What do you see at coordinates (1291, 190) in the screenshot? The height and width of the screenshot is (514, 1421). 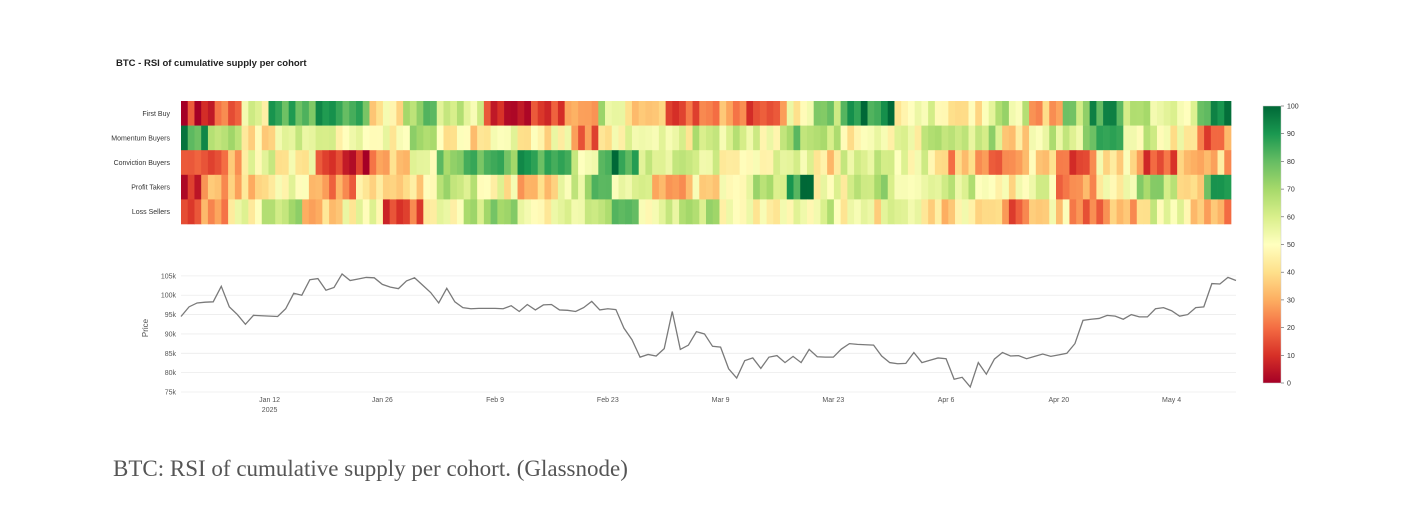 I see `colorbar-tick-label: 70` at bounding box center [1291, 190].